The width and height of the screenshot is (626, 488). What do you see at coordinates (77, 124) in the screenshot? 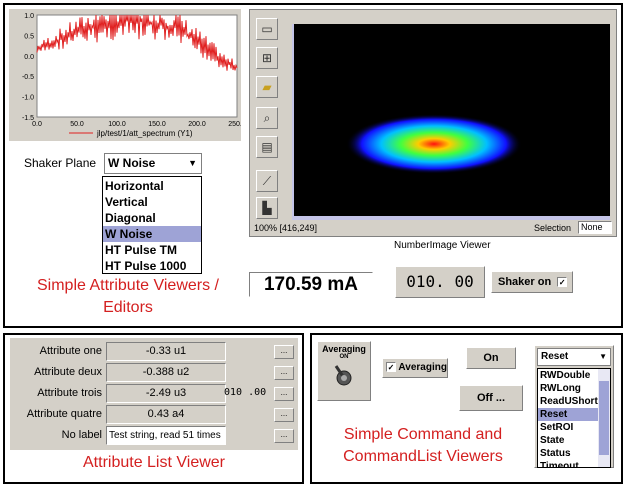
I see `x-tick-label: 50.0` at bounding box center [77, 124].